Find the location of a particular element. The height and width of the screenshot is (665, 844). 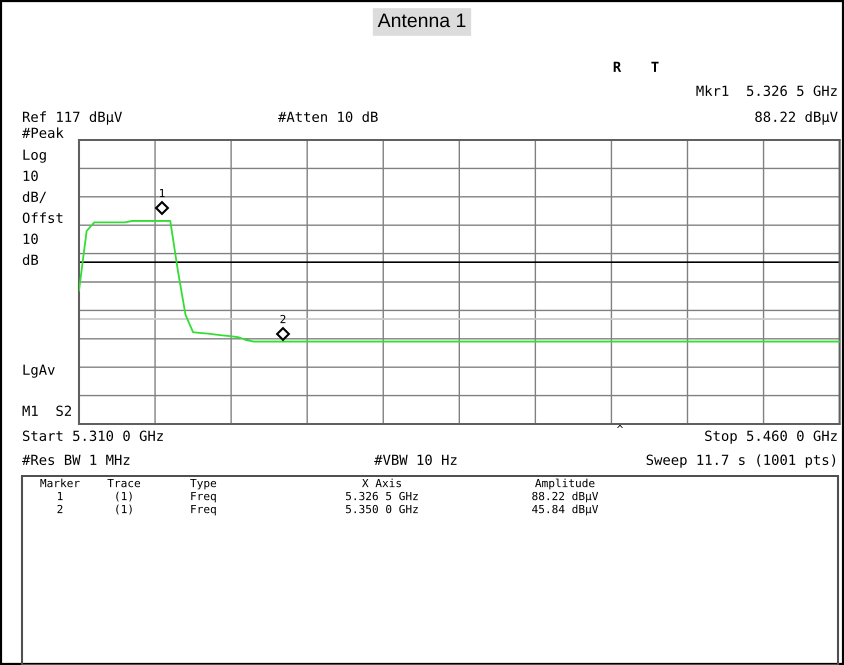

text: Mkr1 5.326 5 GHz is located at coordinates (766, 90).